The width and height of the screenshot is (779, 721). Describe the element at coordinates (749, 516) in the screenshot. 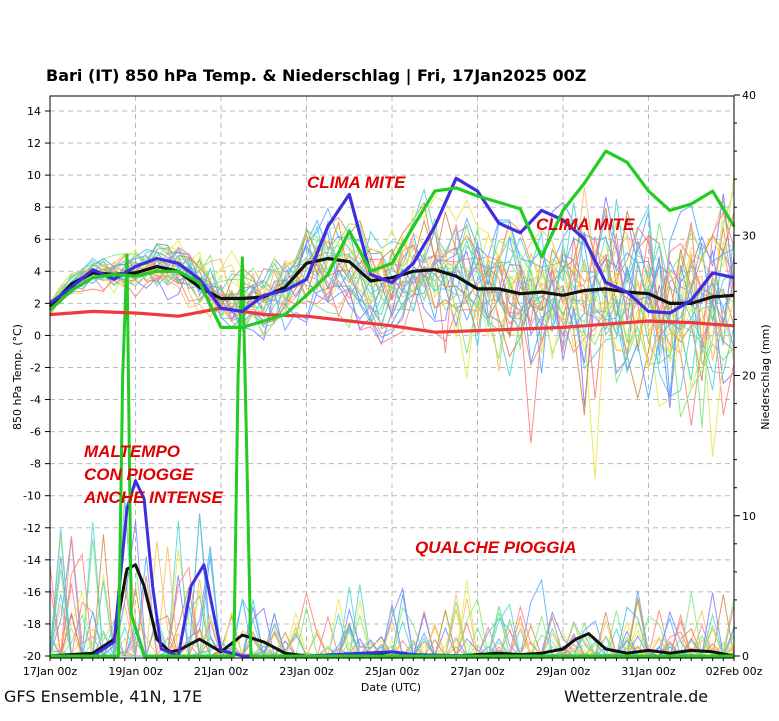

I see `y2-tick-label-10: 10` at that location.